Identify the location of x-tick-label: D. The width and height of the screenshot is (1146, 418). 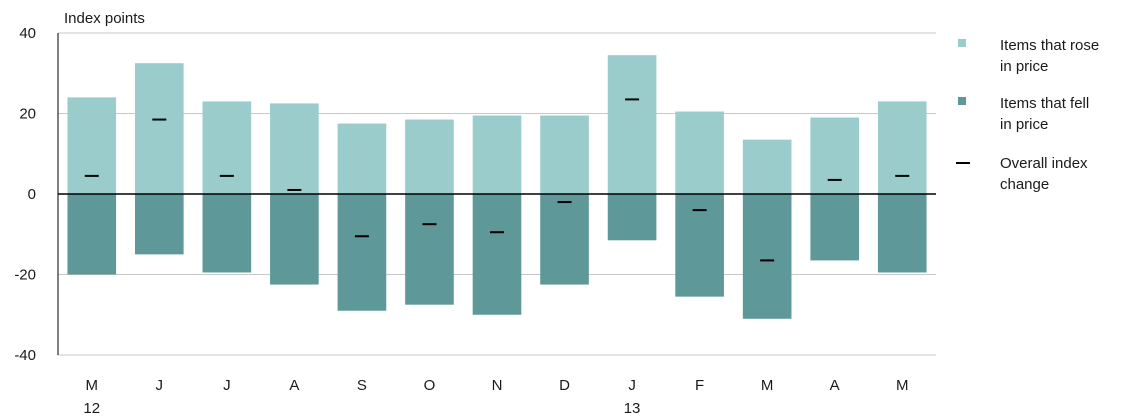
(564, 385).